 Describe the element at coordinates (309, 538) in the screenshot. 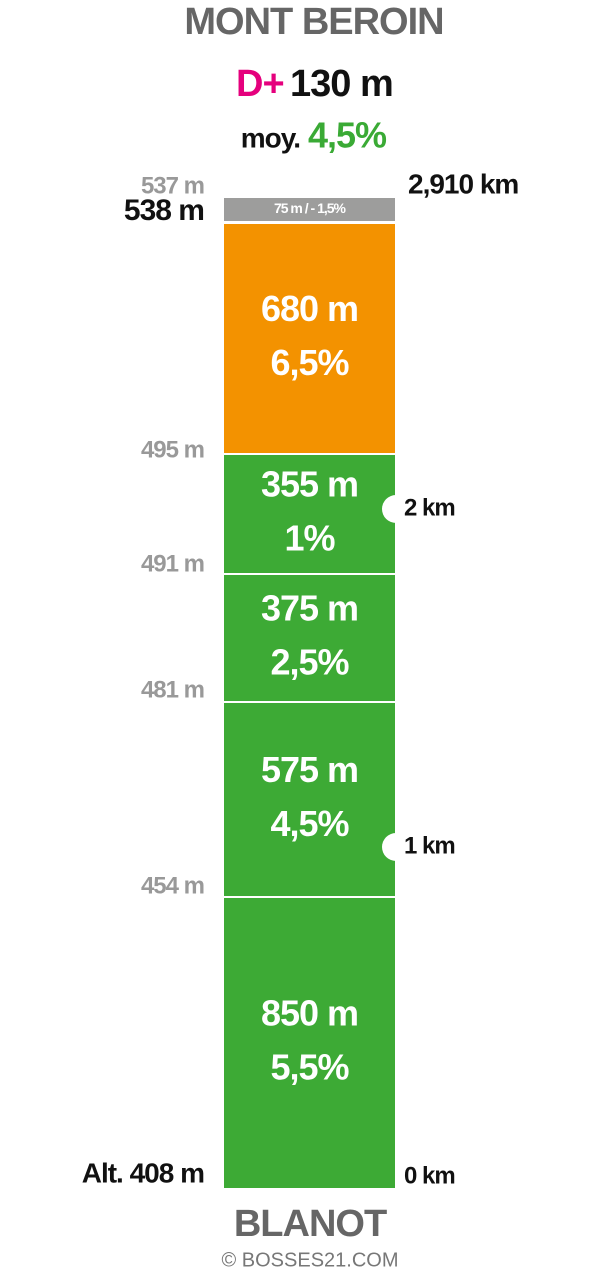

I see `segment-grade: 1%` at that location.